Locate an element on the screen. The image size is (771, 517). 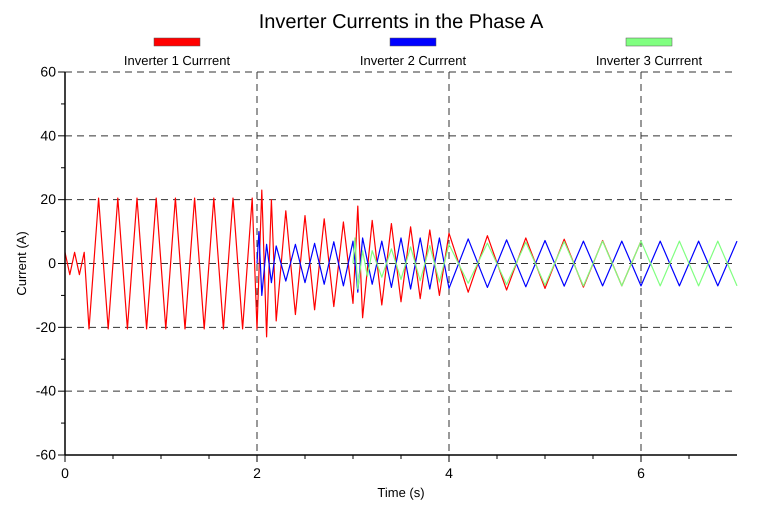
y-tick-label: -40 is located at coordinates (46, 390).